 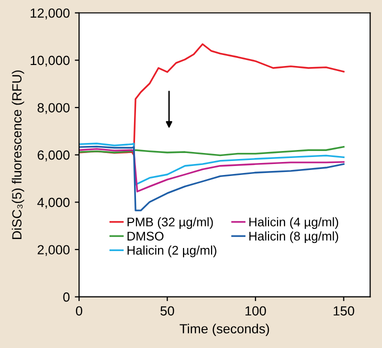 What do you see at coordinates (293, 223) in the screenshot?
I see `legend-label: Halicin (4 µg/ml)` at bounding box center [293, 223].